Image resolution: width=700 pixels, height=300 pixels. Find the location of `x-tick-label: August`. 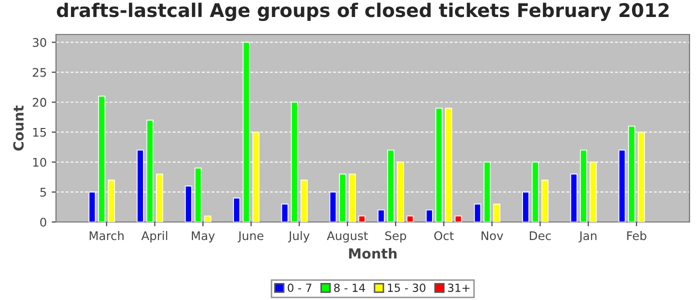

x-tick-label: August is located at coordinates (347, 236).